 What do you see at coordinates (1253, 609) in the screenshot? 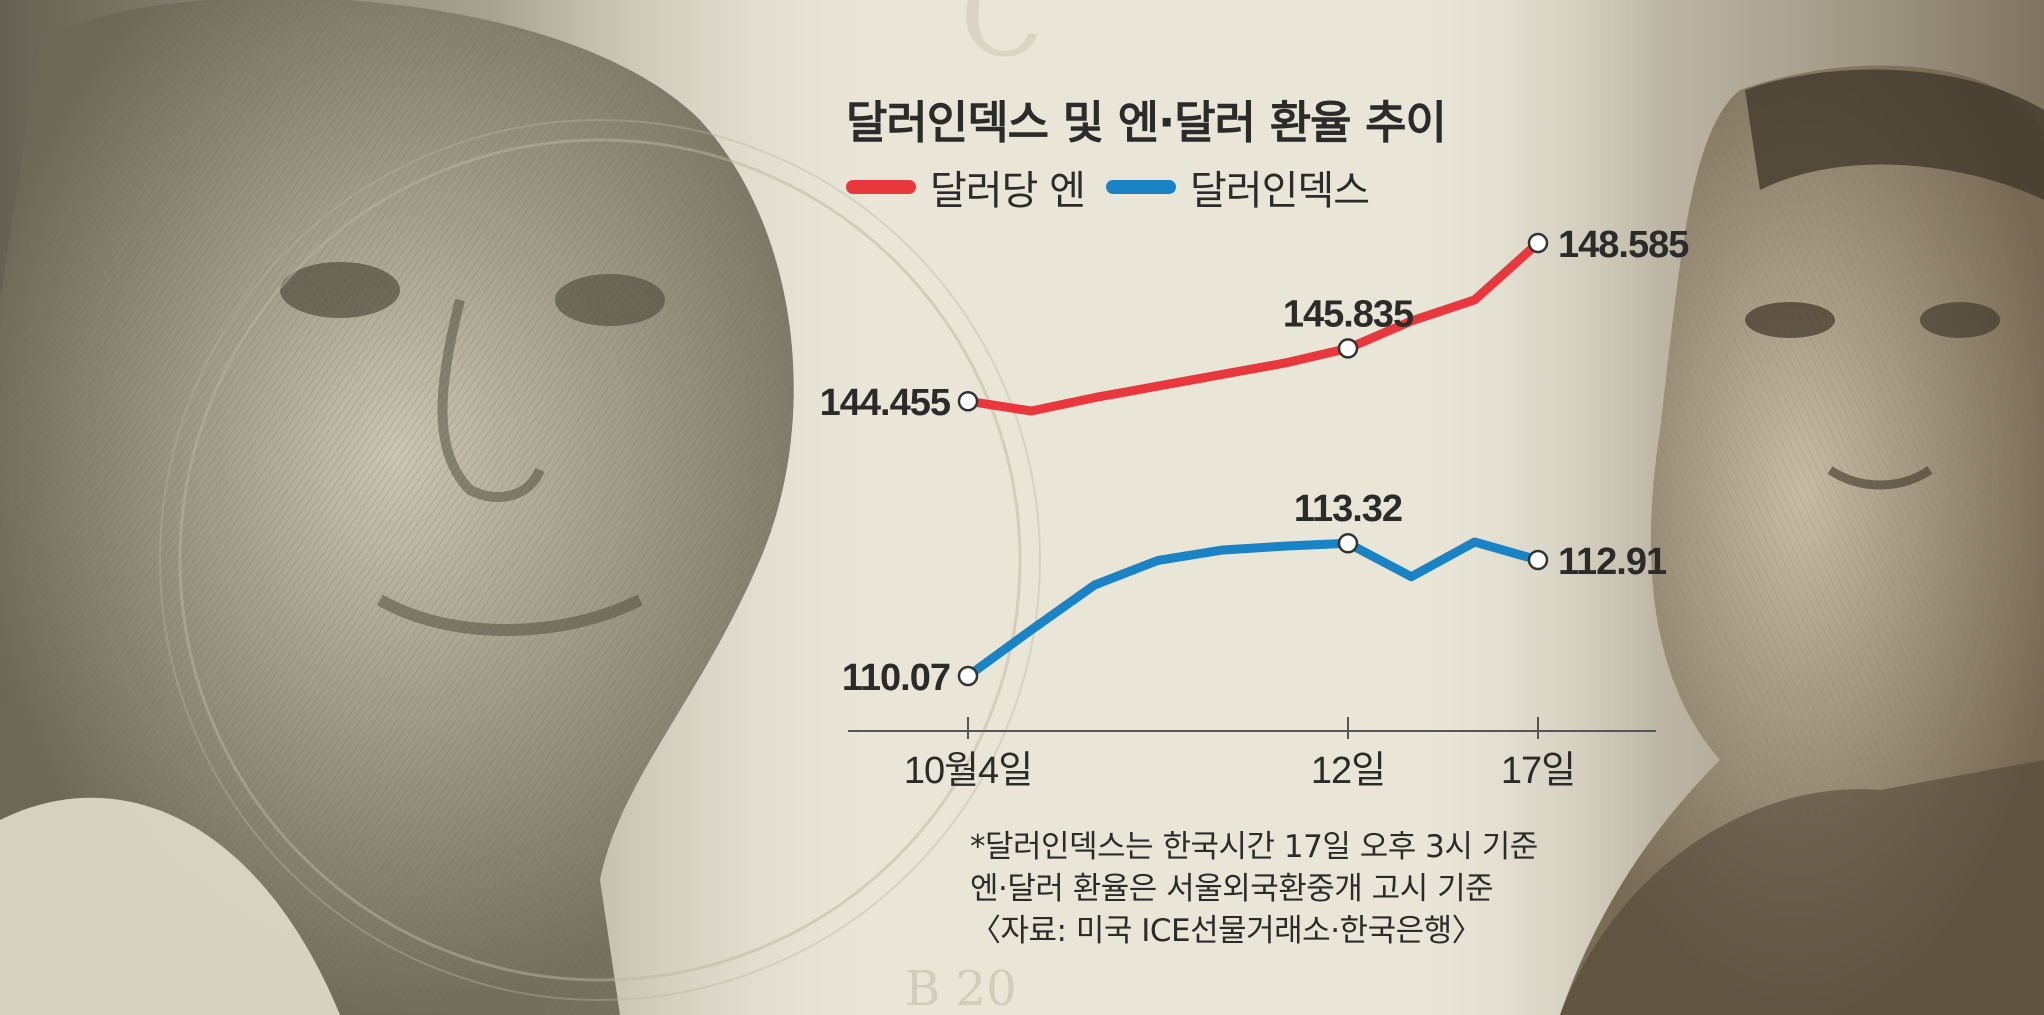
I see `series-line-dxy` at bounding box center [1253, 609].